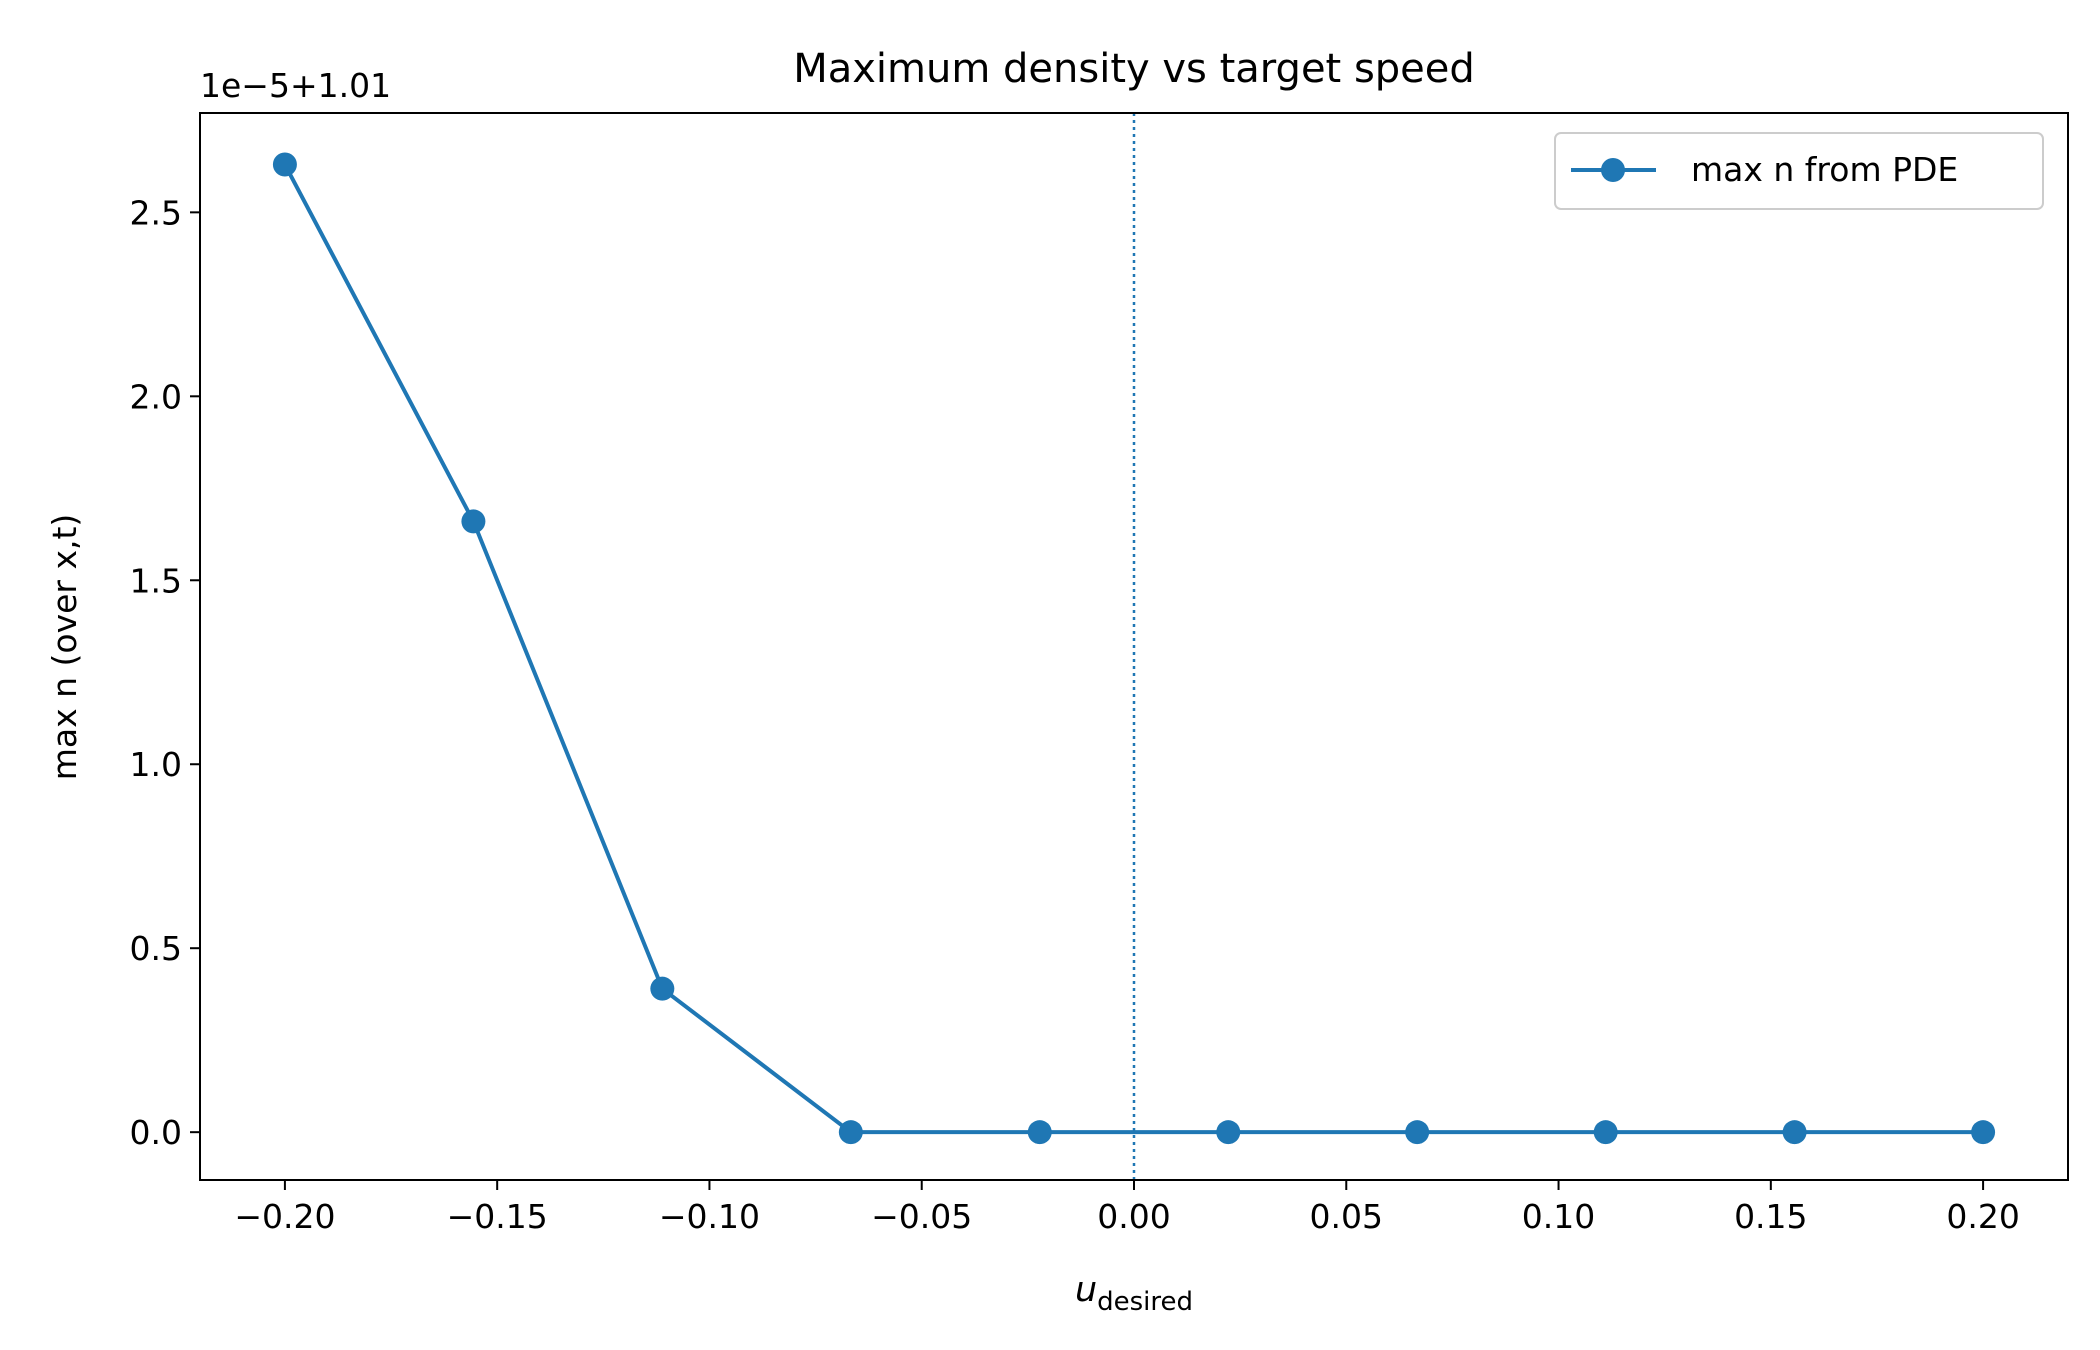 This screenshot has width=2100, height=1350. Describe the element at coordinates (1145, 1302) in the screenshot. I see `x-axis-label-subscript: desired` at that location.